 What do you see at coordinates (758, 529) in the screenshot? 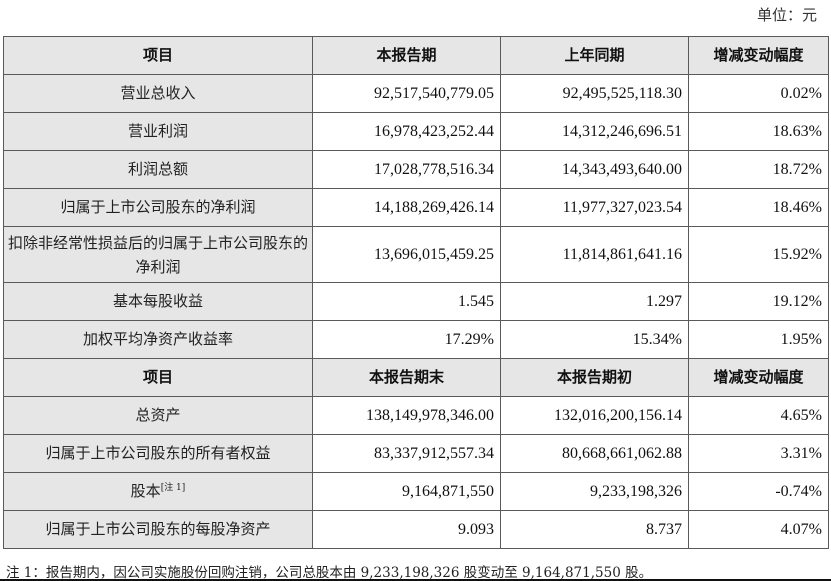
I see `change-value: 4.07%` at bounding box center [758, 529].